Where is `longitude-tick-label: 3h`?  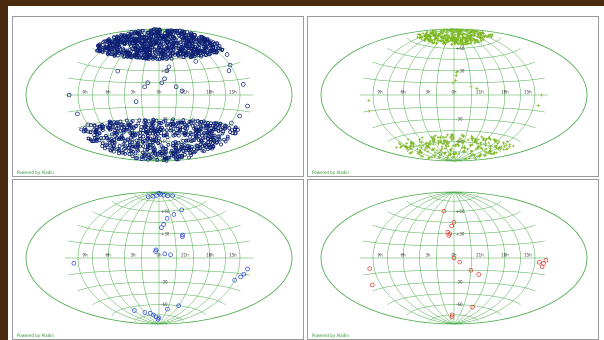
longitude-tick-label: 3h is located at coordinates (429, 255).